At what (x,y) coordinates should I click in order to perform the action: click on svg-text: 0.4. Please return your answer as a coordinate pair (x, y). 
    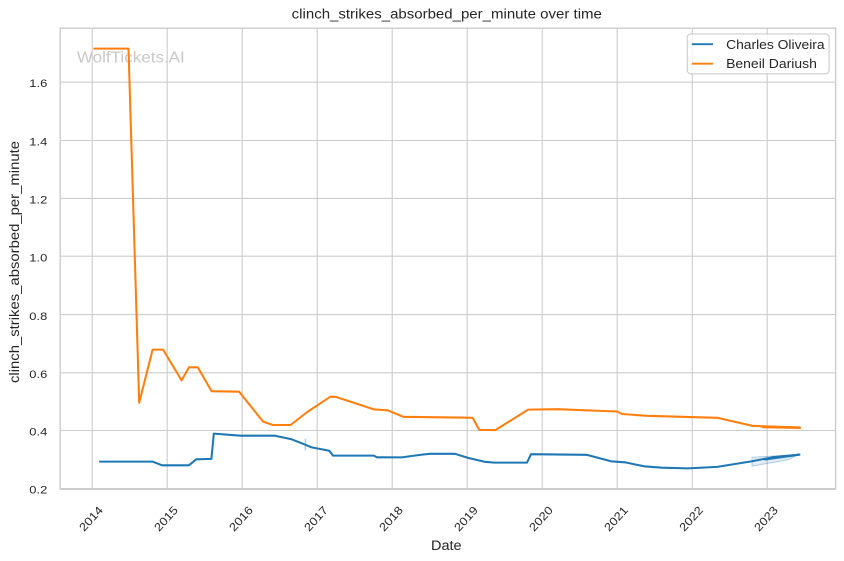
    Looking at the image, I should click on (38, 433).